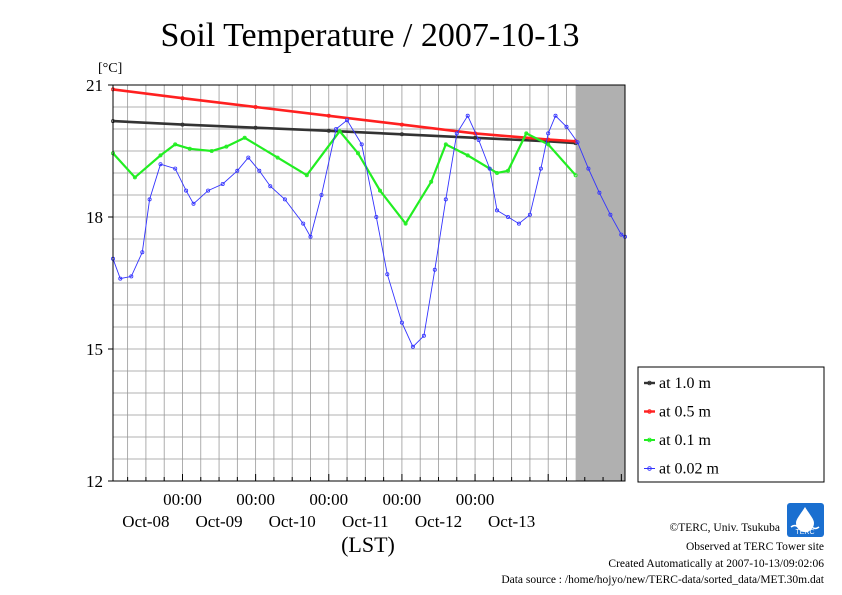  I want to click on chart-title: Soil Temperature / 2007-10-13, so click(369, 35).